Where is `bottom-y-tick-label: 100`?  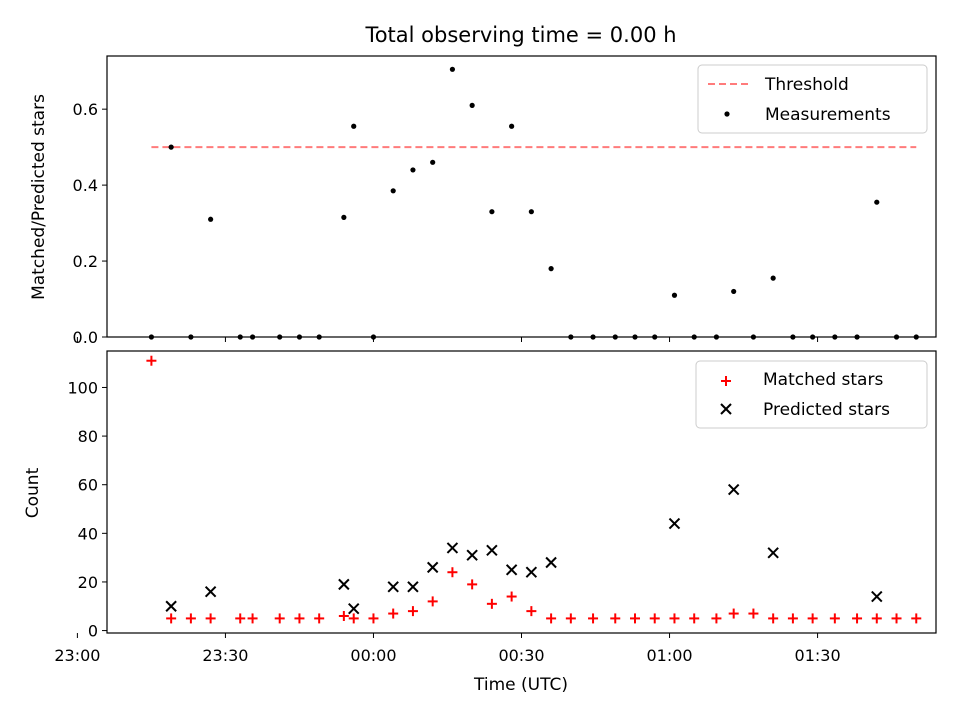 bottom-y-tick-label: 100 is located at coordinates (82, 387).